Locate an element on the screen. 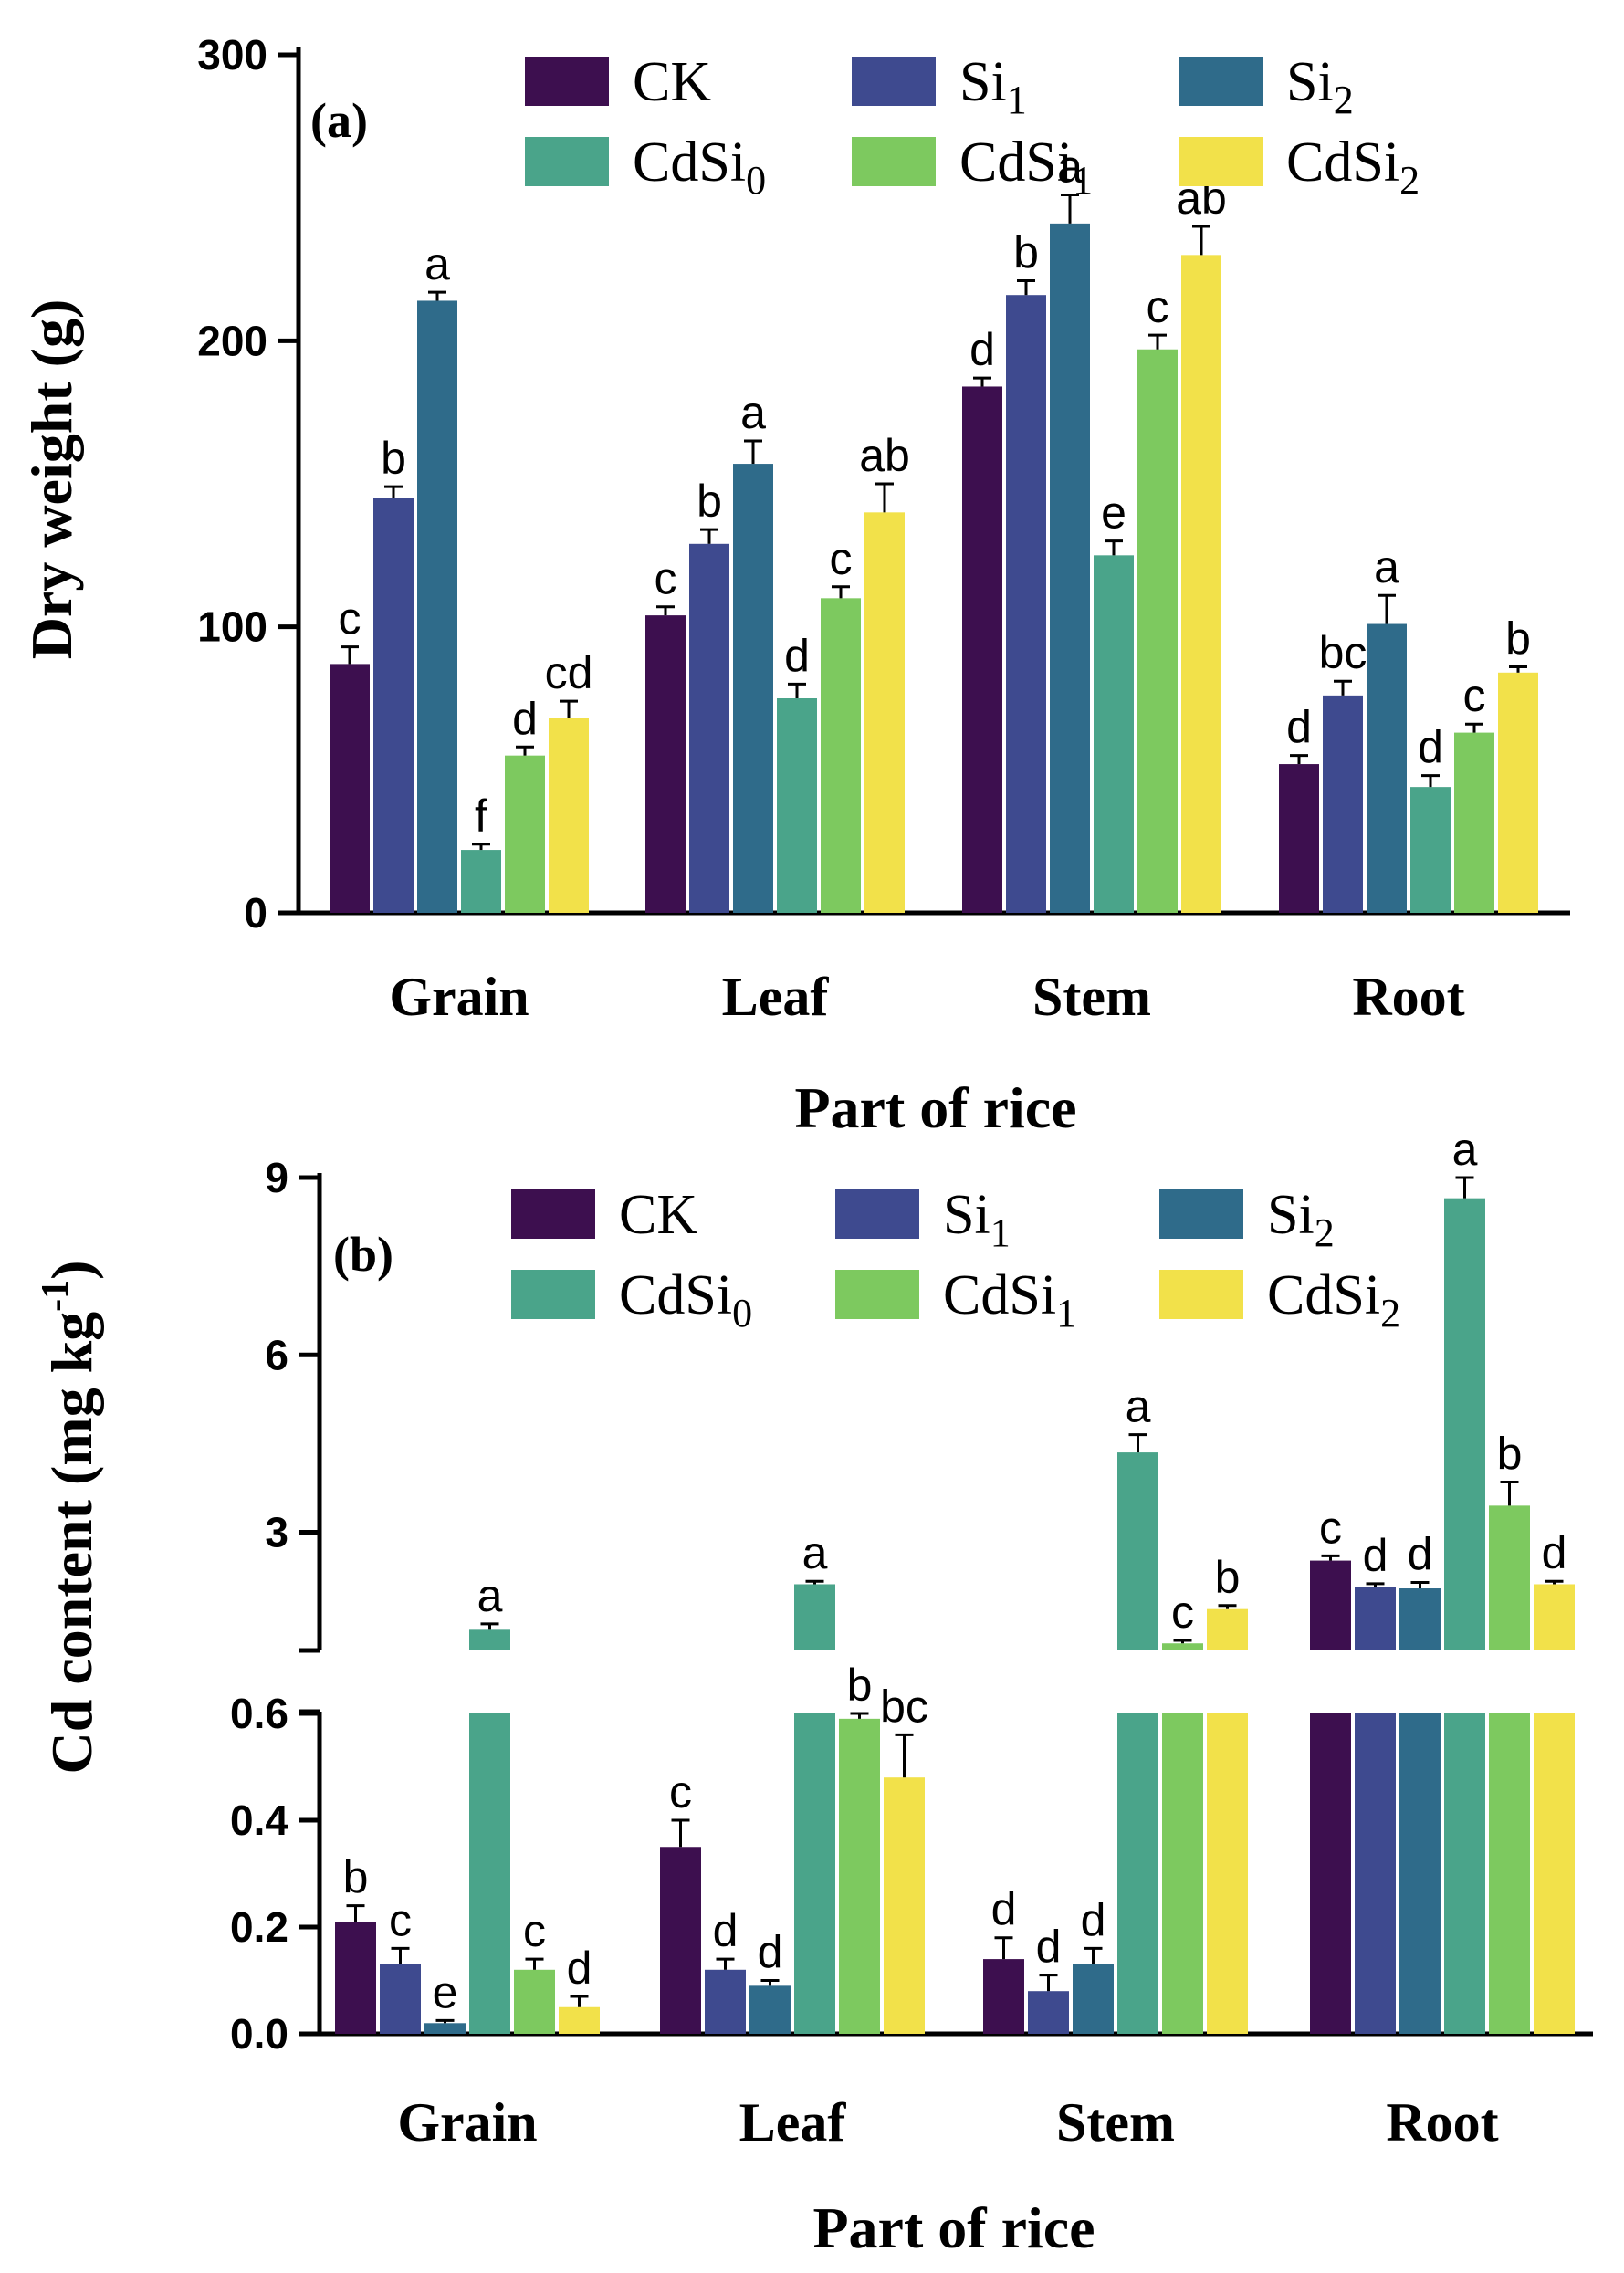 This screenshot has width=1624, height=2273. bar-si2-root-lower is located at coordinates (1420, 1873).